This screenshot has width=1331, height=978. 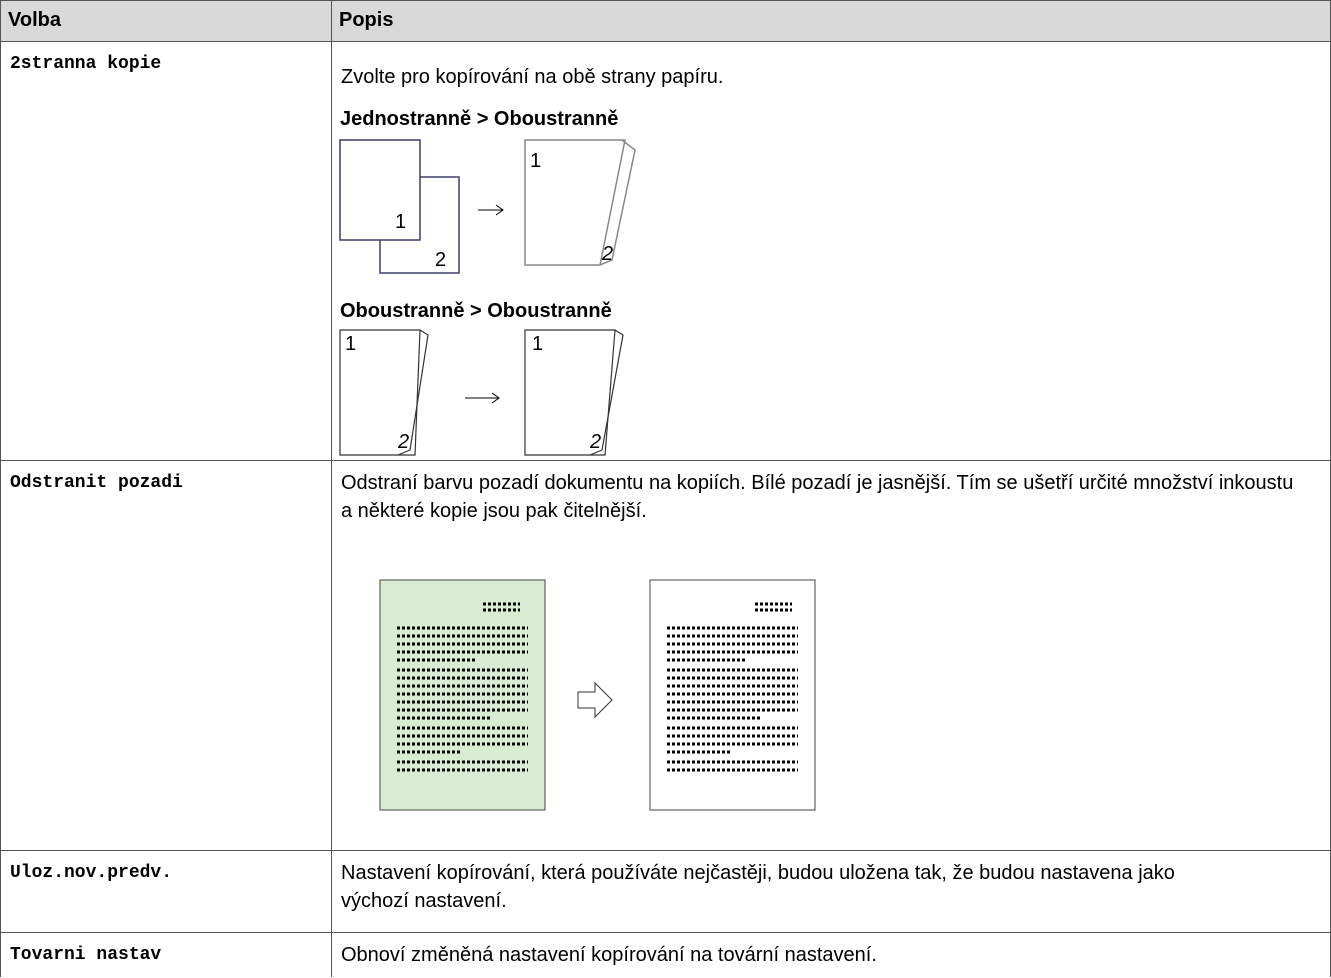 What do you see at coordinates (86, 64) in the screenshot?
I see `option: 2stranna kopie` at bounding box center [86, 64].